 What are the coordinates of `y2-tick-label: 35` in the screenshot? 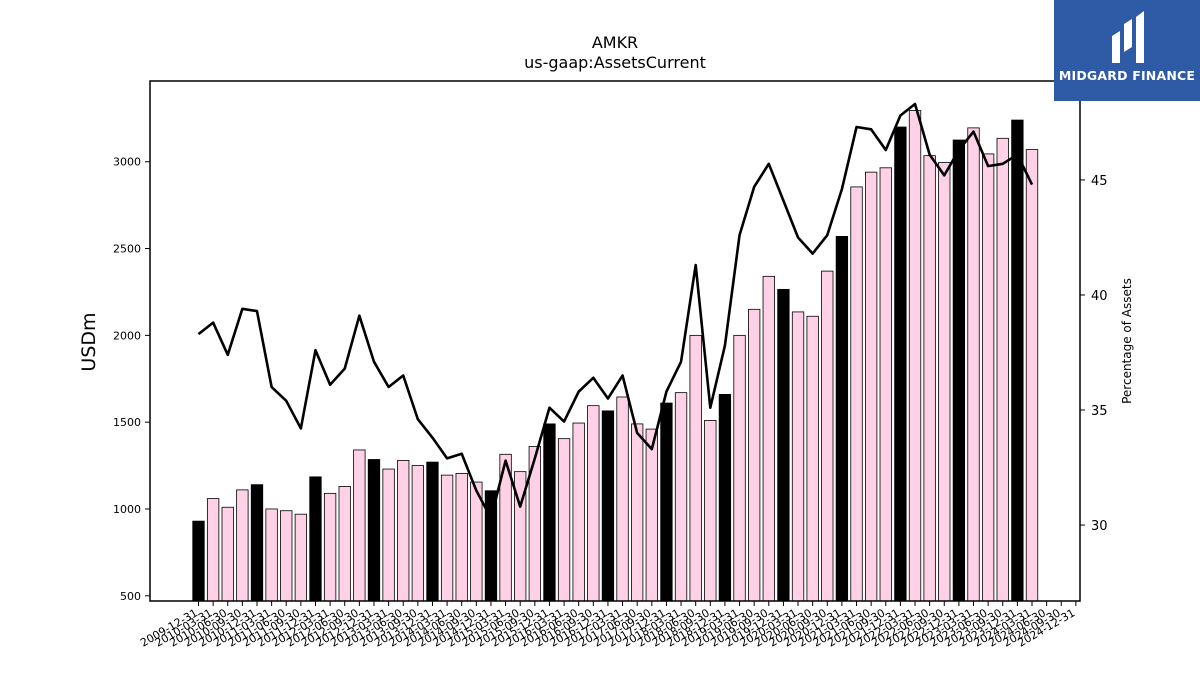 It's located at (1099, 411).